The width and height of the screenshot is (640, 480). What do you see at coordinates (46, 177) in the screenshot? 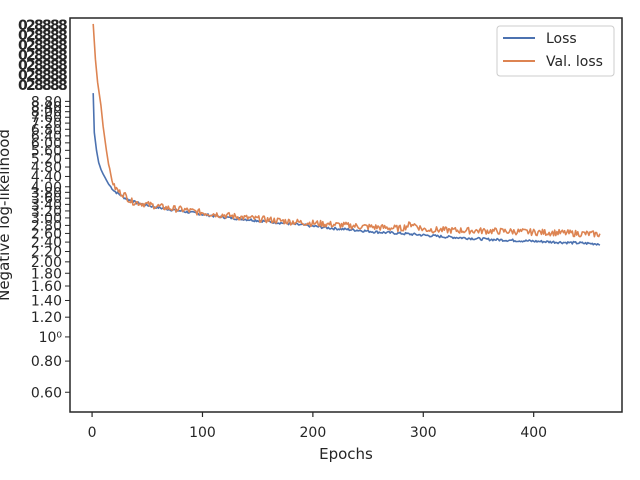
I see `y-tick-label: 4.40` at bounding box center [46, 177].